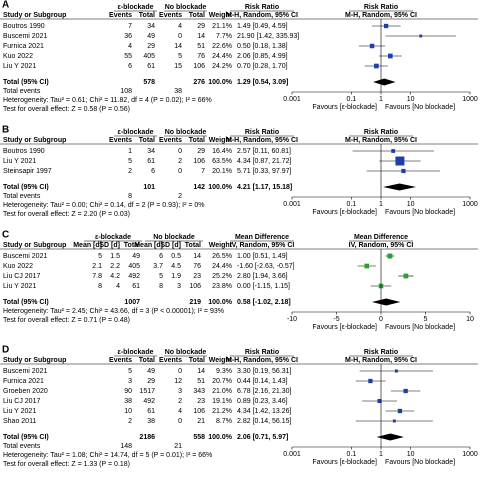 Image resolution: width=482 pixels, height=500 pixels. What do you see at coordinates (222, 151) in the screenshot?
I see `weight: 16.4%` at bounding box center [222, 151].